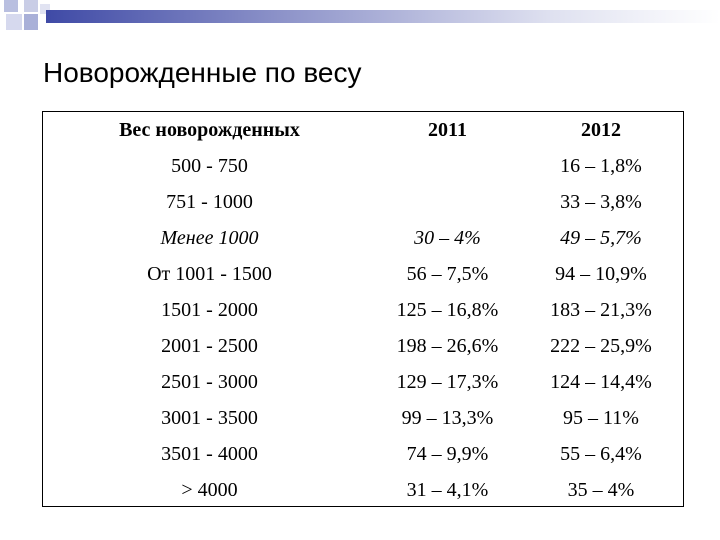 Image resolution: width=720 pixels, height=540 pixels. What do you see at coordinates (209, 382) in the screenshot?
I see `cell-weight: 2501 - 3000` at bounding box center [209, 382].